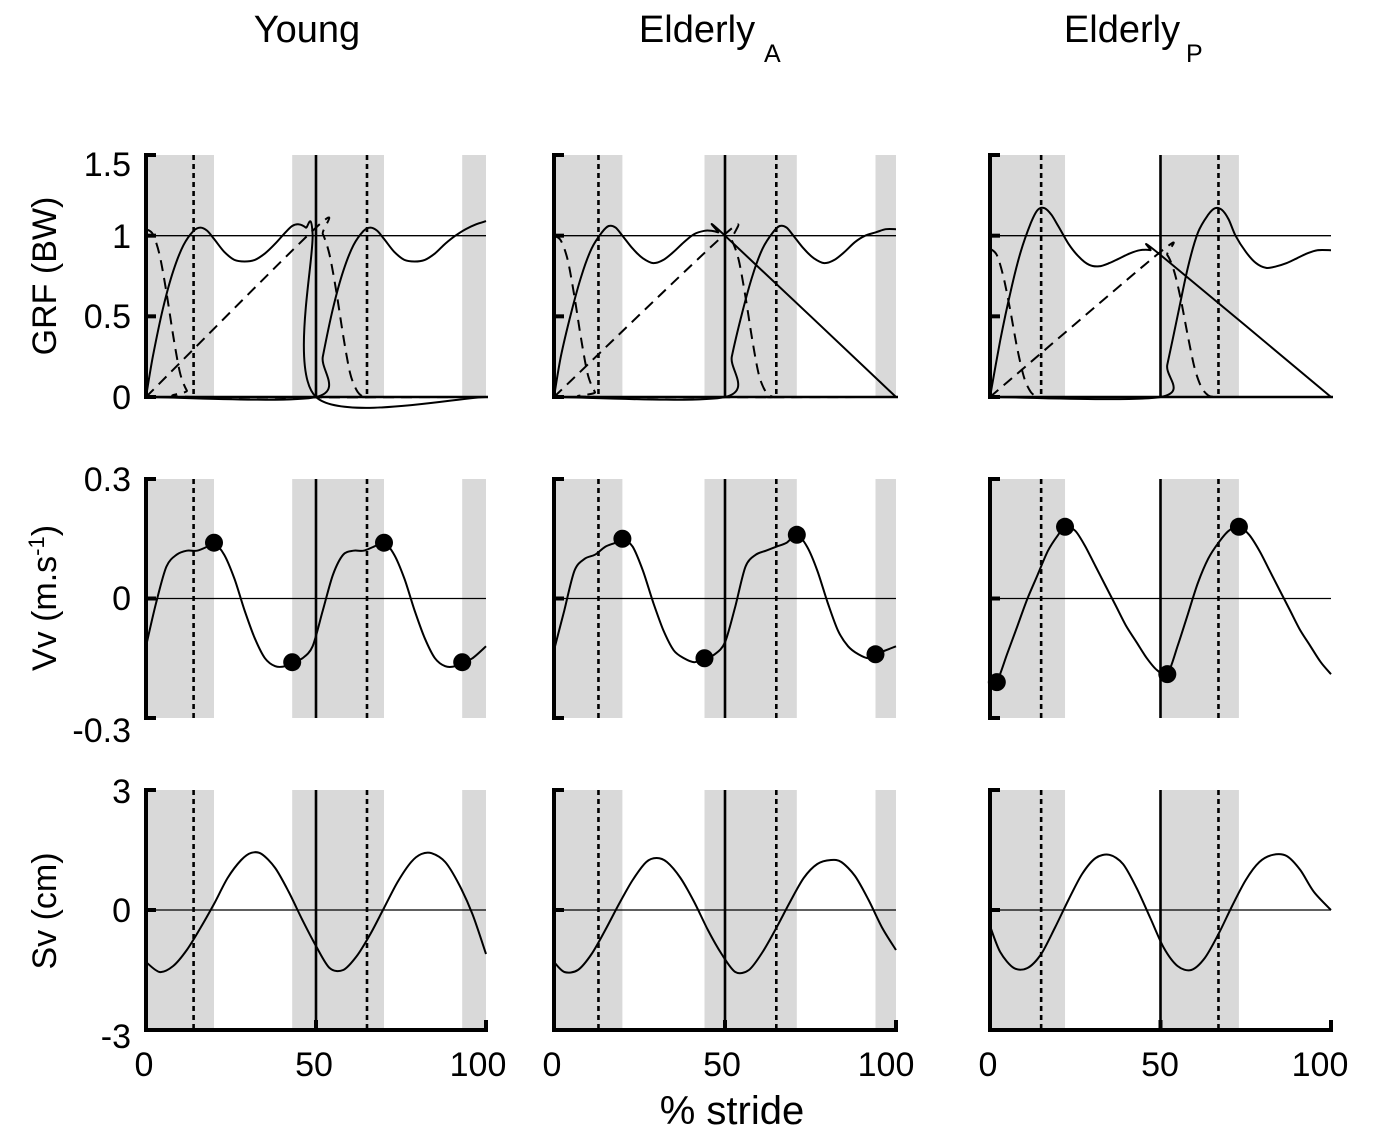  What do you see at coordinates (552, 1065) in the screenshot?
I see `xtick-eldA-0: 0` at bounding box center [552, 1065].